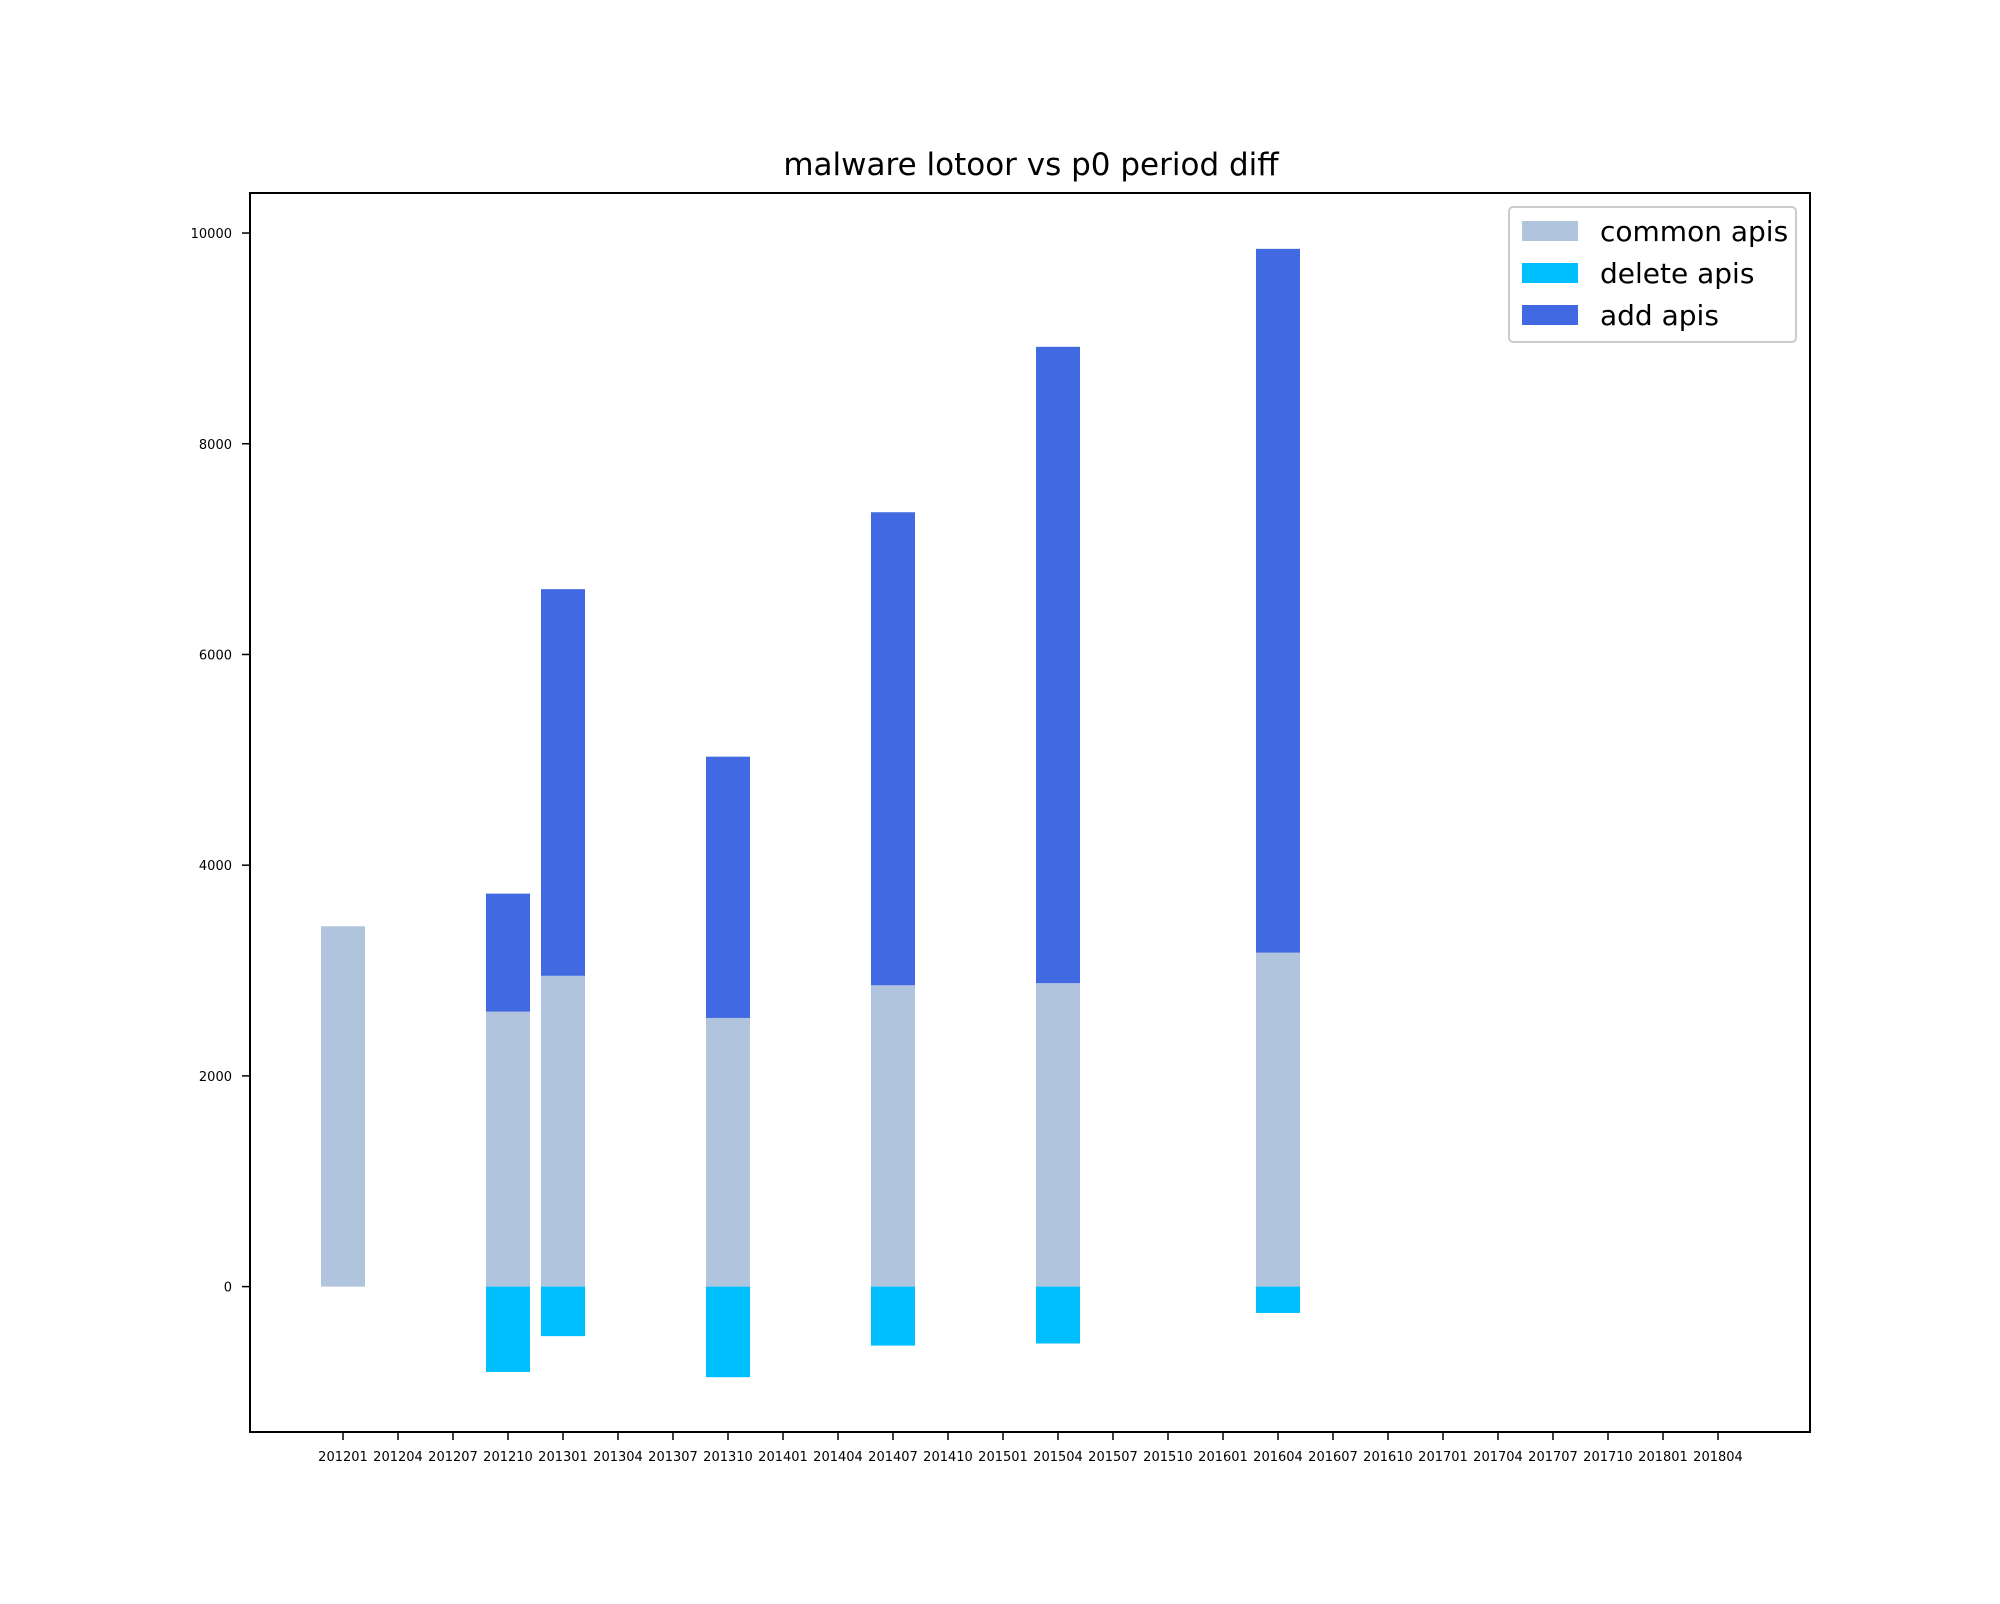 The image size is (2000, 1604). I want to click on x-tick-label: 201407, so click(893, 1457).